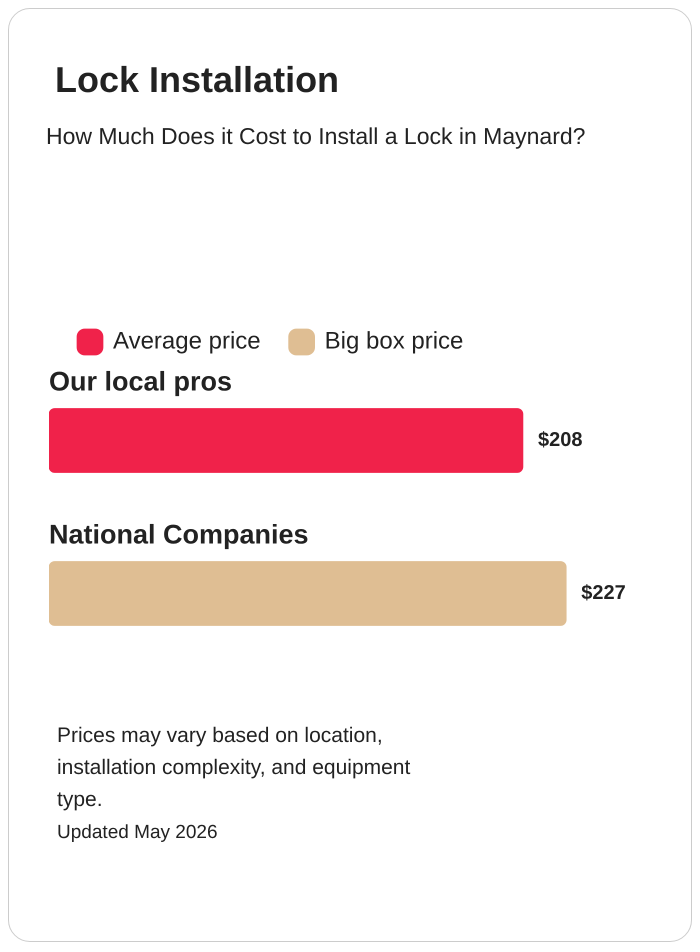  Describe the element at coordinates (197, 80) in the screenshot. I see `chart-title: Lock Installation` at that location.